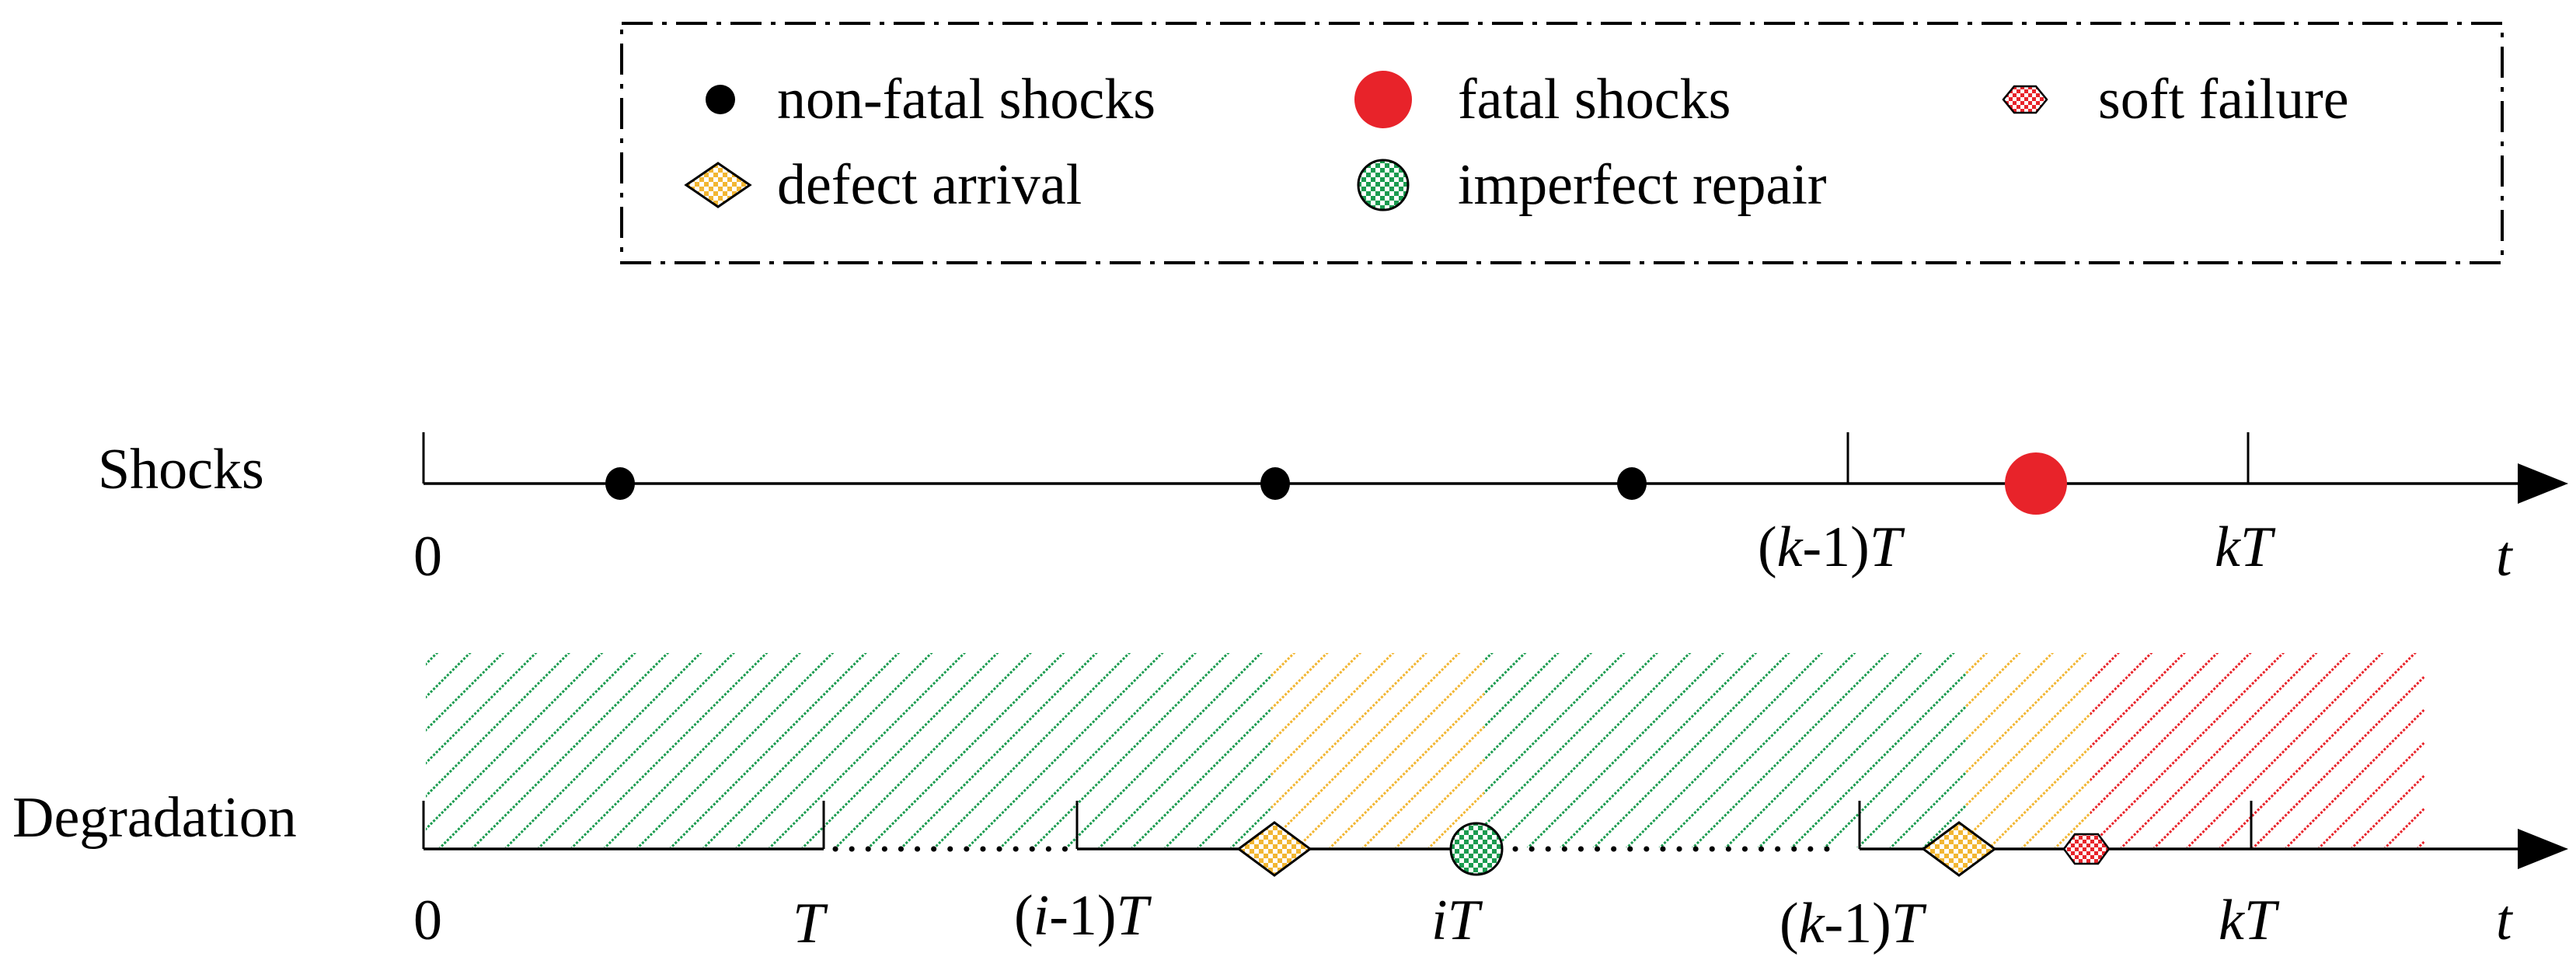 Image resolution: width=2576 pixels, height=978 pixels. Describe the element at coordinates (2086, 849) in the screenshot. I see `soft-failure-marker` at that location.